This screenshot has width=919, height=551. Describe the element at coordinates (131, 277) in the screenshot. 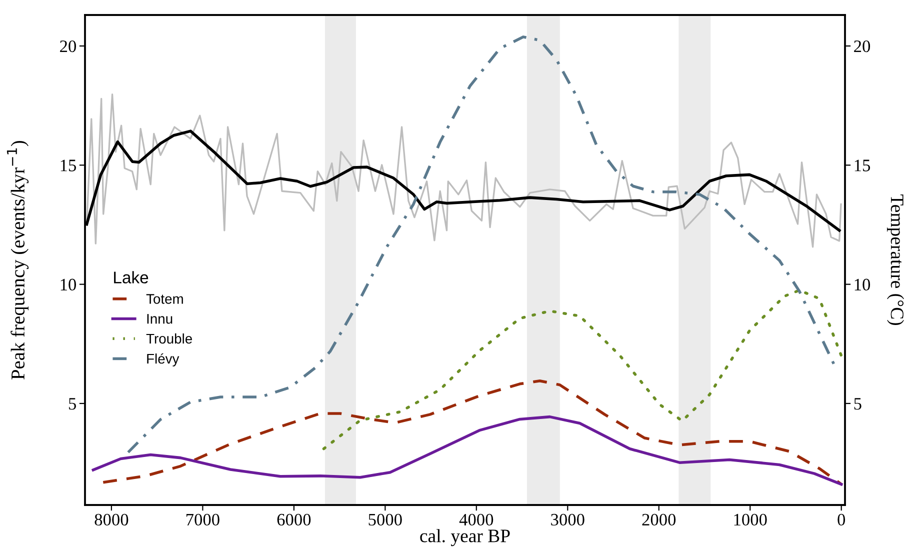

I see `legend-title: Lake` at that location.